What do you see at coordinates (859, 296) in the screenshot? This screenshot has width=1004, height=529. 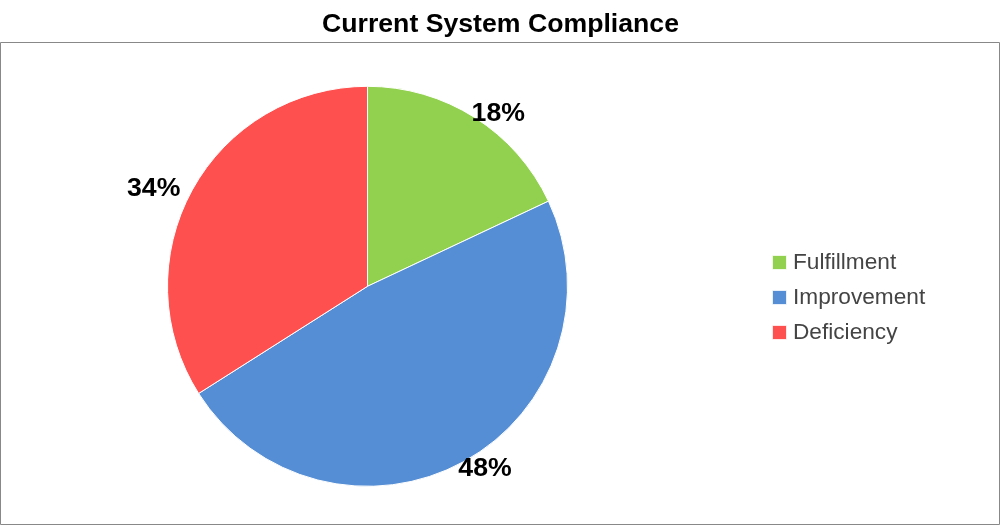 I see `legend-label: Improvement` at bounding box center [859, 296].